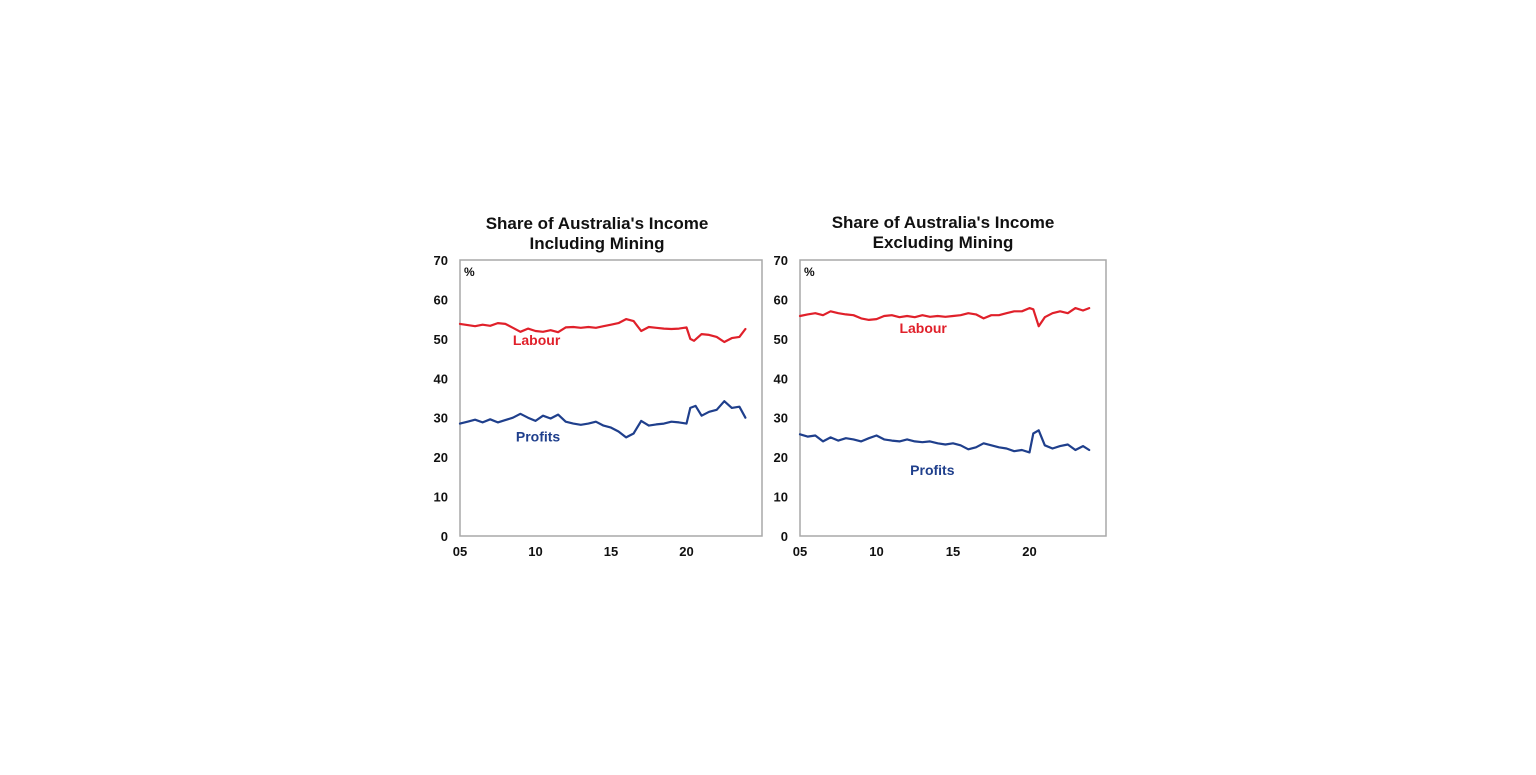 The width and height of the screenshot is (1536, 775). Describe the element at coordinates (943, 242) in the screenshot. I see `chart-title-line-2: Excluding Mining` at that location.